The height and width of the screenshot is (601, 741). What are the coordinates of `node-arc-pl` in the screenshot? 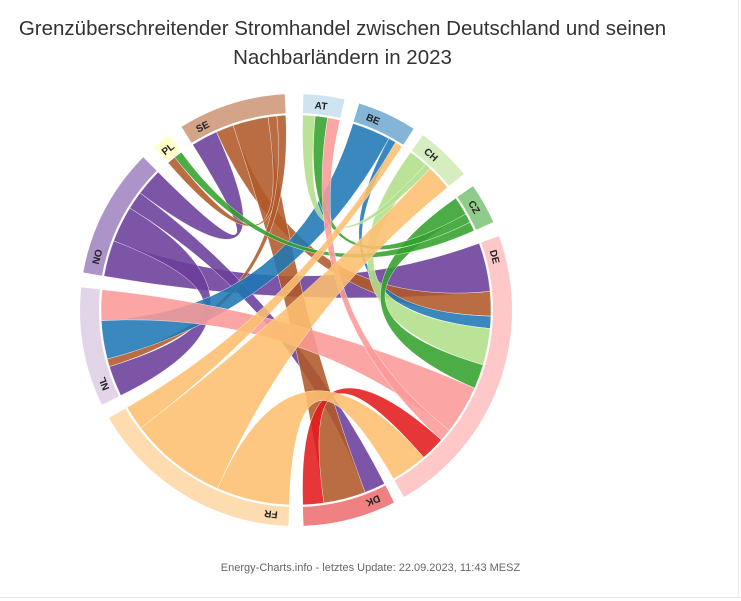 It's located at (167, 148).